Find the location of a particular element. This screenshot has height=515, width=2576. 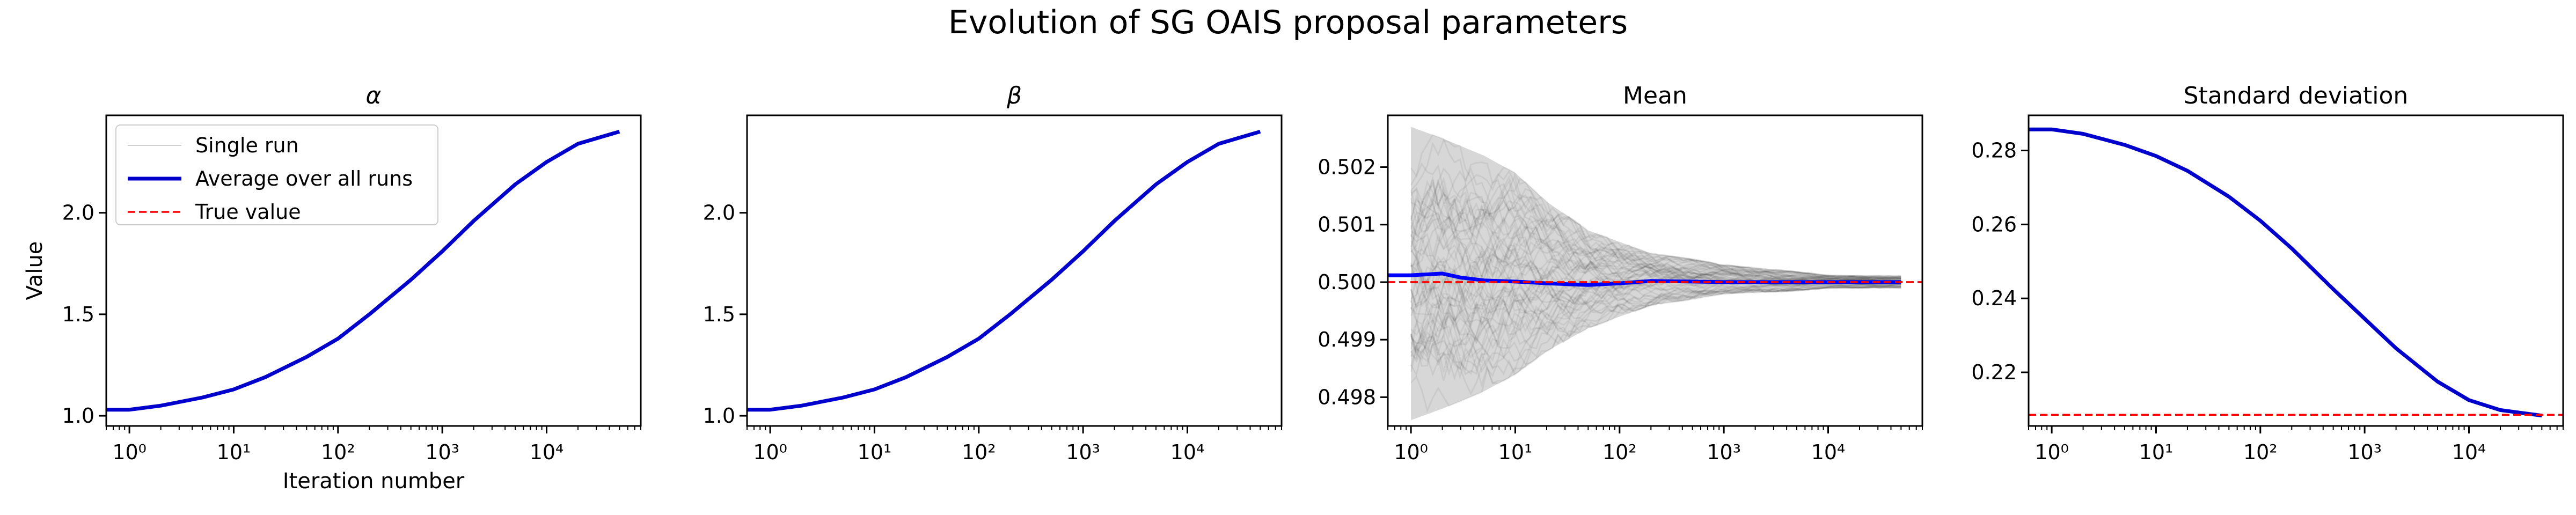

y-tick-label: 0.501 is located at coordinates (1347, 225).